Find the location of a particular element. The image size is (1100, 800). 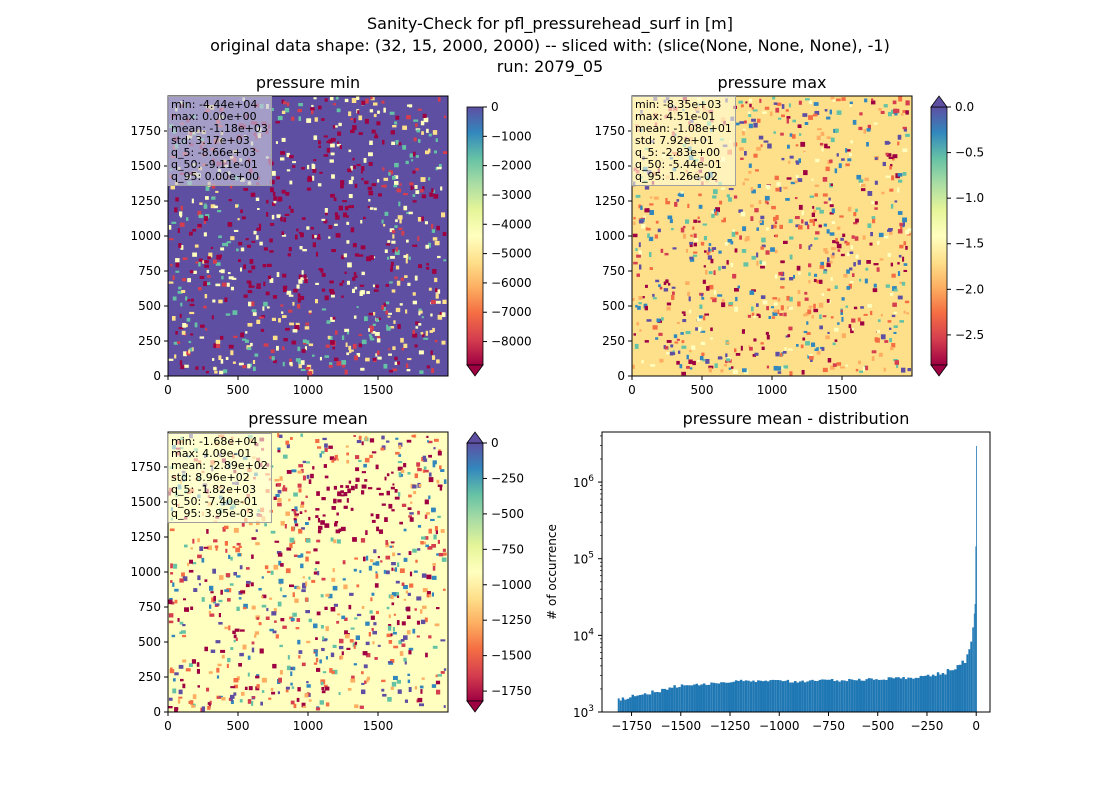

colorbar-tick-label: −250 is located at coordinates (507, 478).